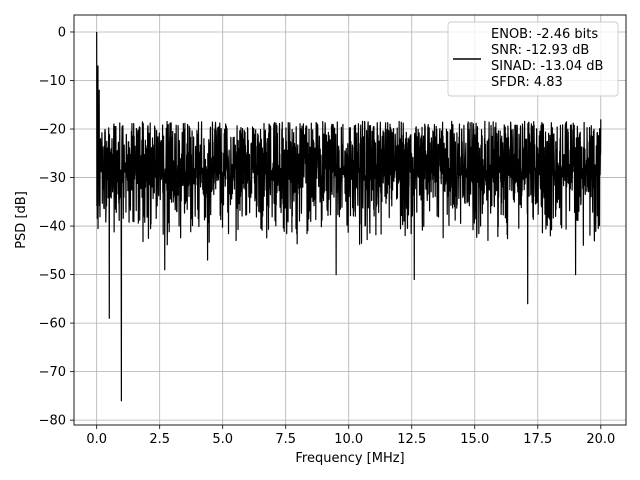 The height and width of the screenshot is (480, 640). Describe the element at coordinates (159, 439) in the screenshot. I see `x-tick-label: 2.5` at that location.